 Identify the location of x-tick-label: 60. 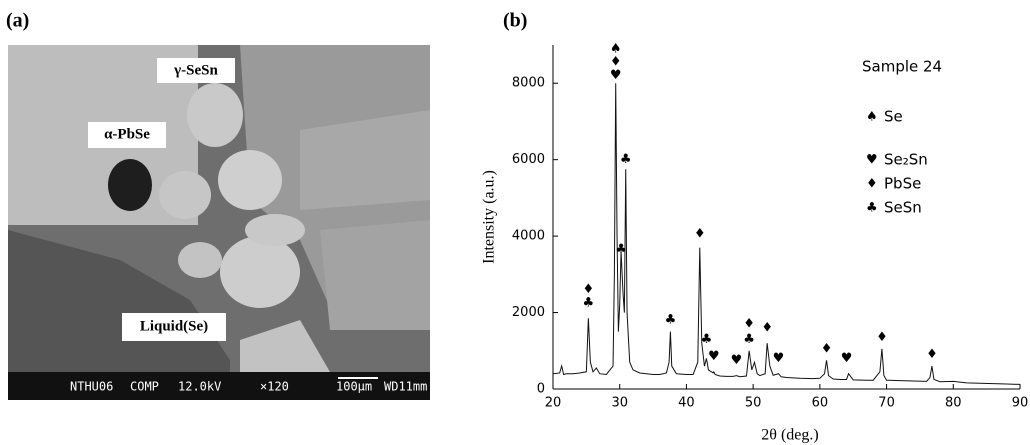
(820, 403).